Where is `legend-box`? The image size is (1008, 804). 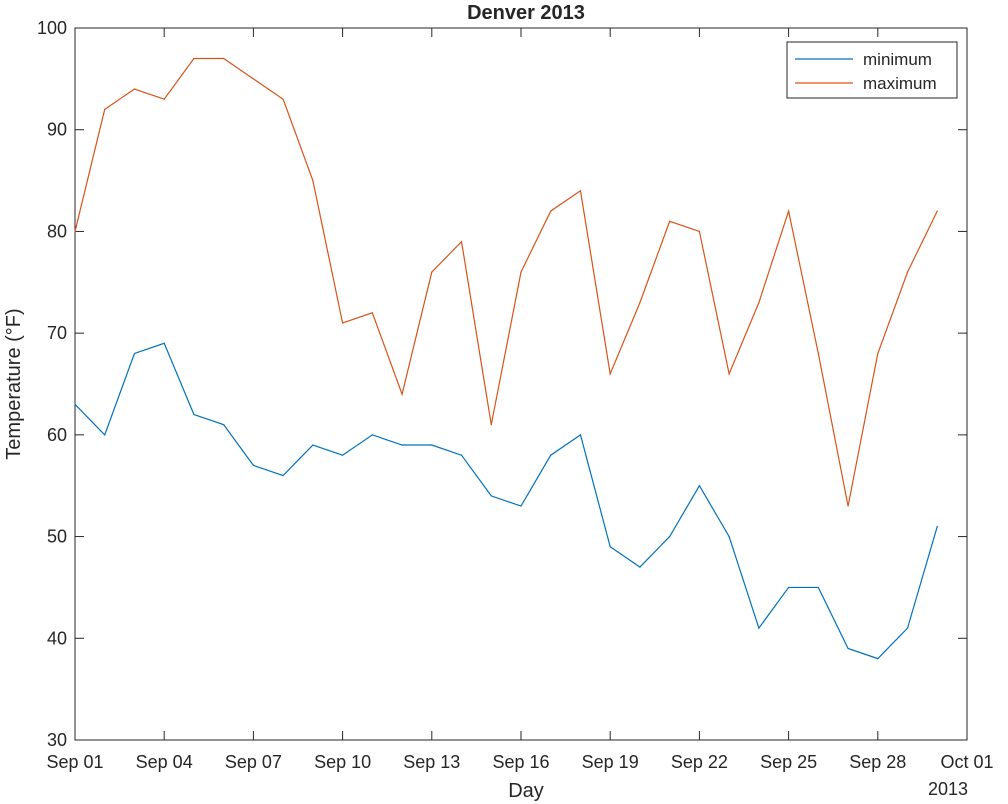
legend-box is located at coordinates (872, 70).